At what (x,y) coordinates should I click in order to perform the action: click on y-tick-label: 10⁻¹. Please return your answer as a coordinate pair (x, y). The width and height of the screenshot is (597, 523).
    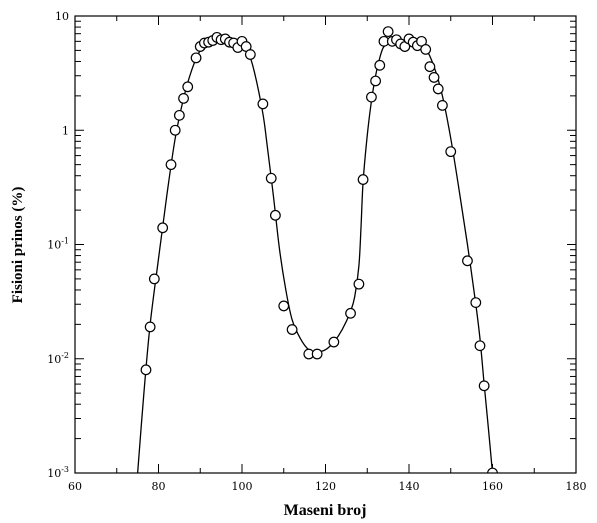
    Looking at the image, I should click on (58, 244).